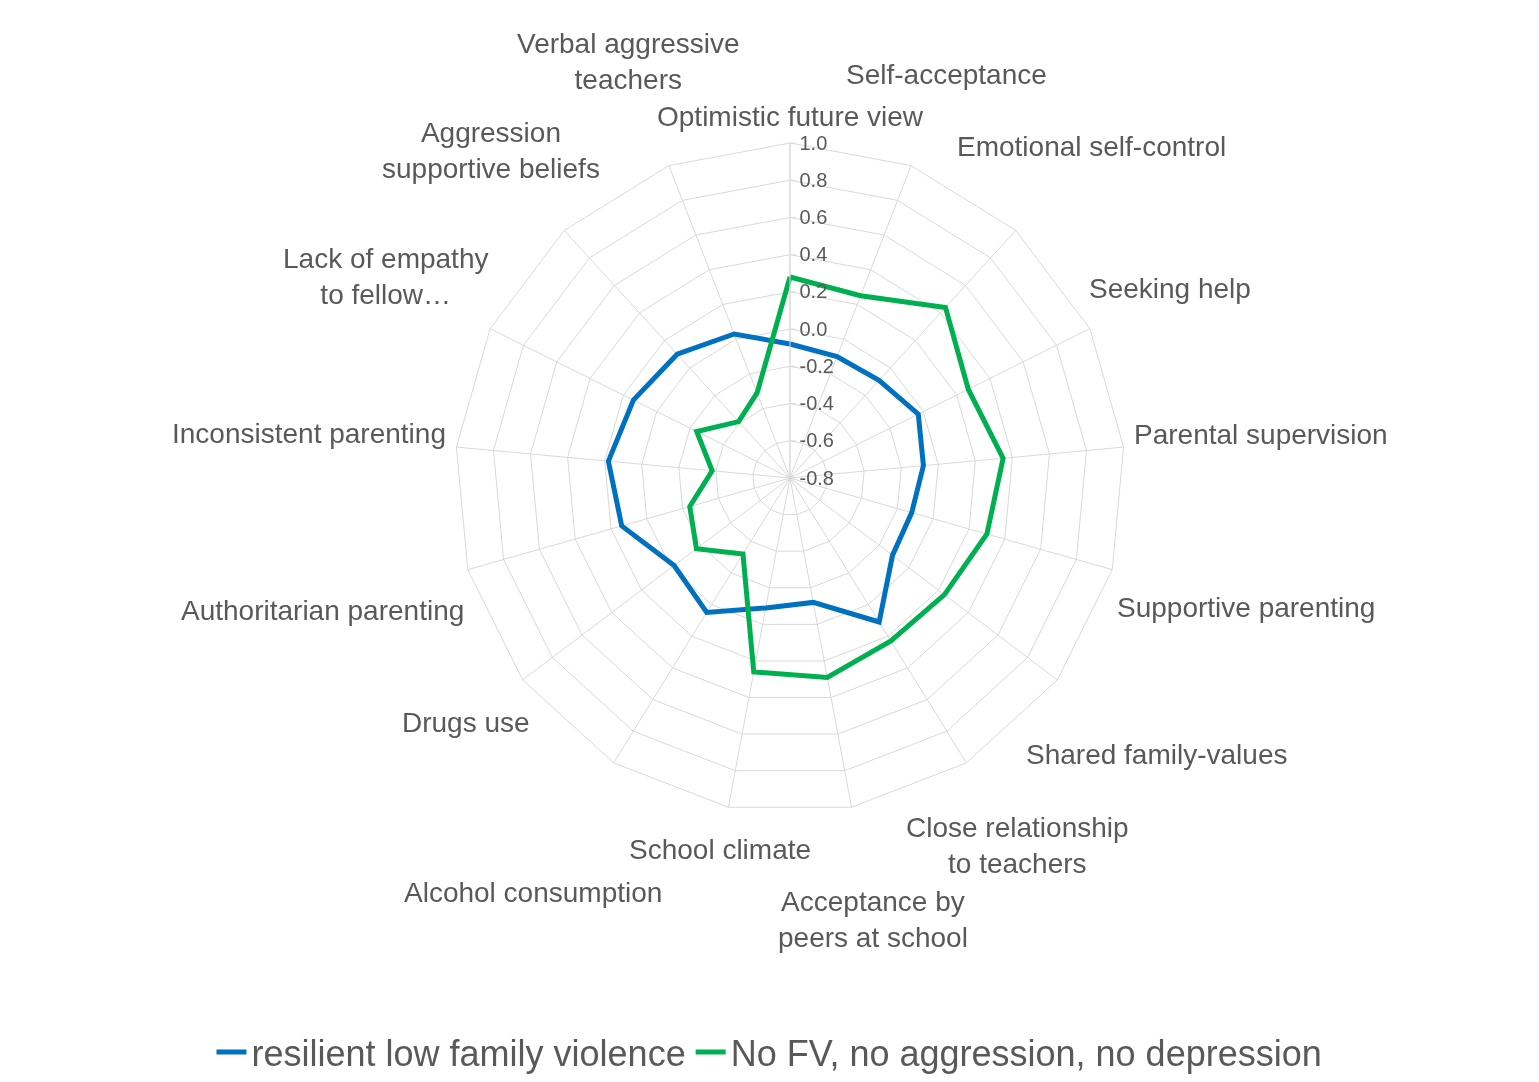  I want to click on spoke-label: Authoritarian parenting, so click(323, 610).